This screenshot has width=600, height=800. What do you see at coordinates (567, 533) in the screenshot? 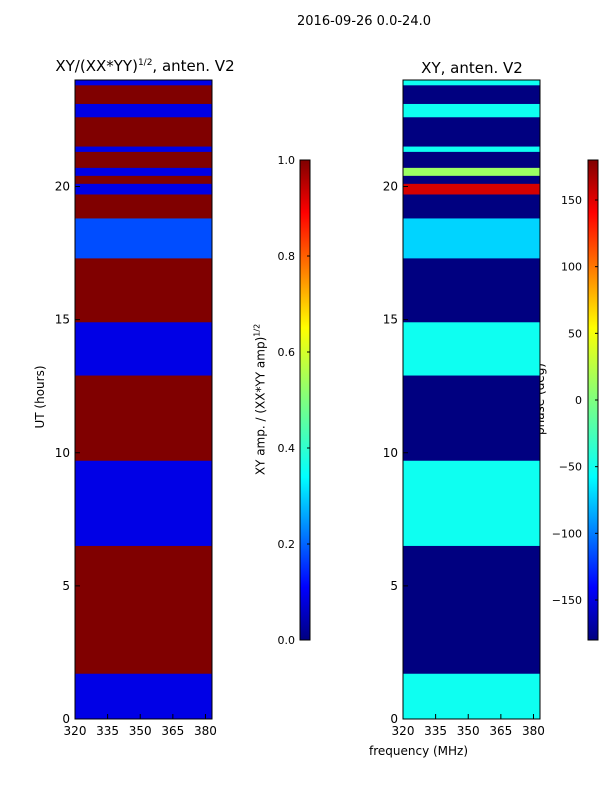
I see `colorbar-tick-label: −100` at bounding box center [567, 533].